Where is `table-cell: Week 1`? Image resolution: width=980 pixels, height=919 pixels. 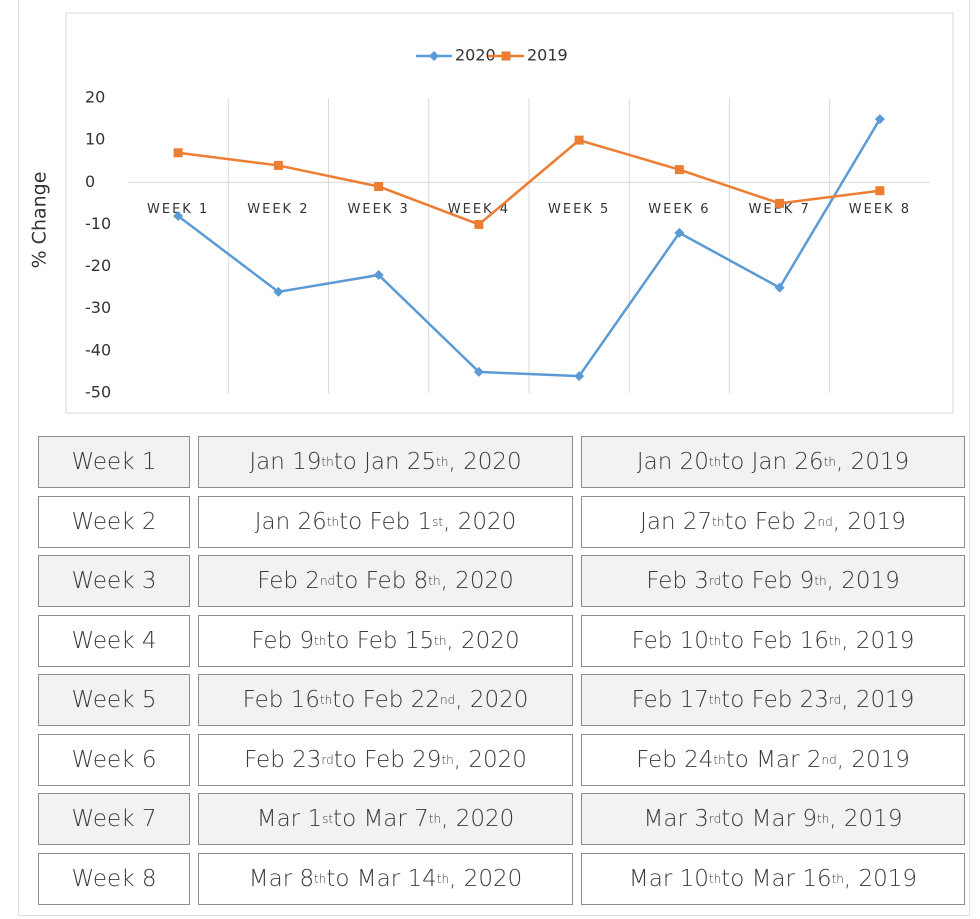 table-cell: Week 1 is located at coordinates (114, 462).